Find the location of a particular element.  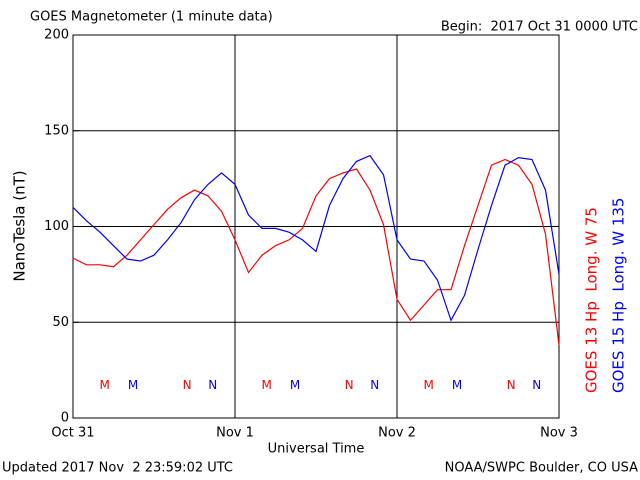

x-tick-label: Nov 3 is located at coordinates (559, 433).